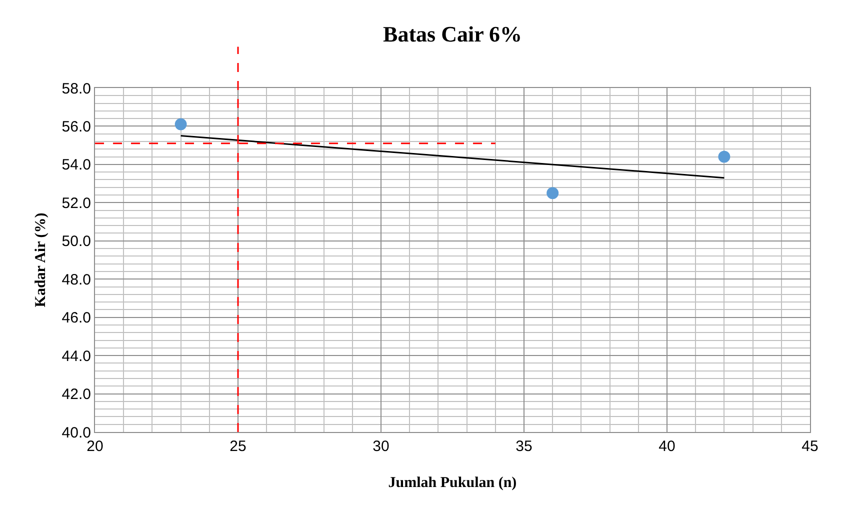  Describe the element at coordinates (76, 395) in the screenshot. I see `y-tick-label: 42.0` at that location.